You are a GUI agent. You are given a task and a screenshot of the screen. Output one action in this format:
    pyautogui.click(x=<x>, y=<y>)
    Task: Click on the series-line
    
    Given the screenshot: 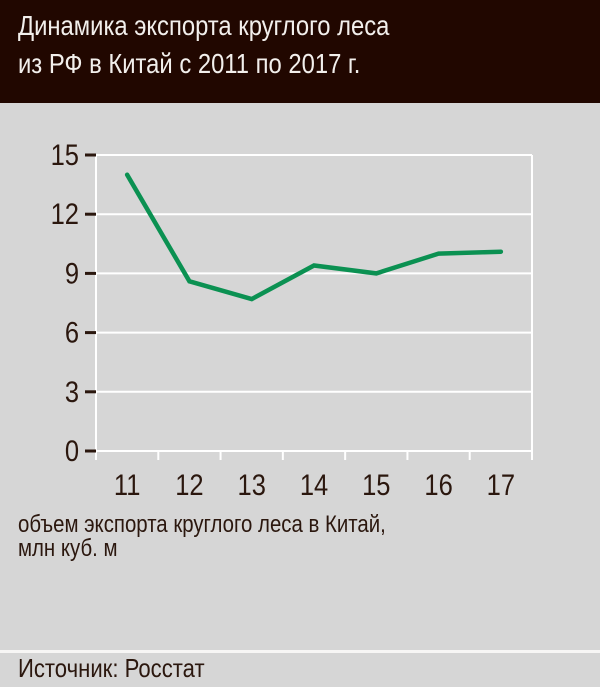 What is the action you would take?
    pyautogui.click(x=314, y=237)
    